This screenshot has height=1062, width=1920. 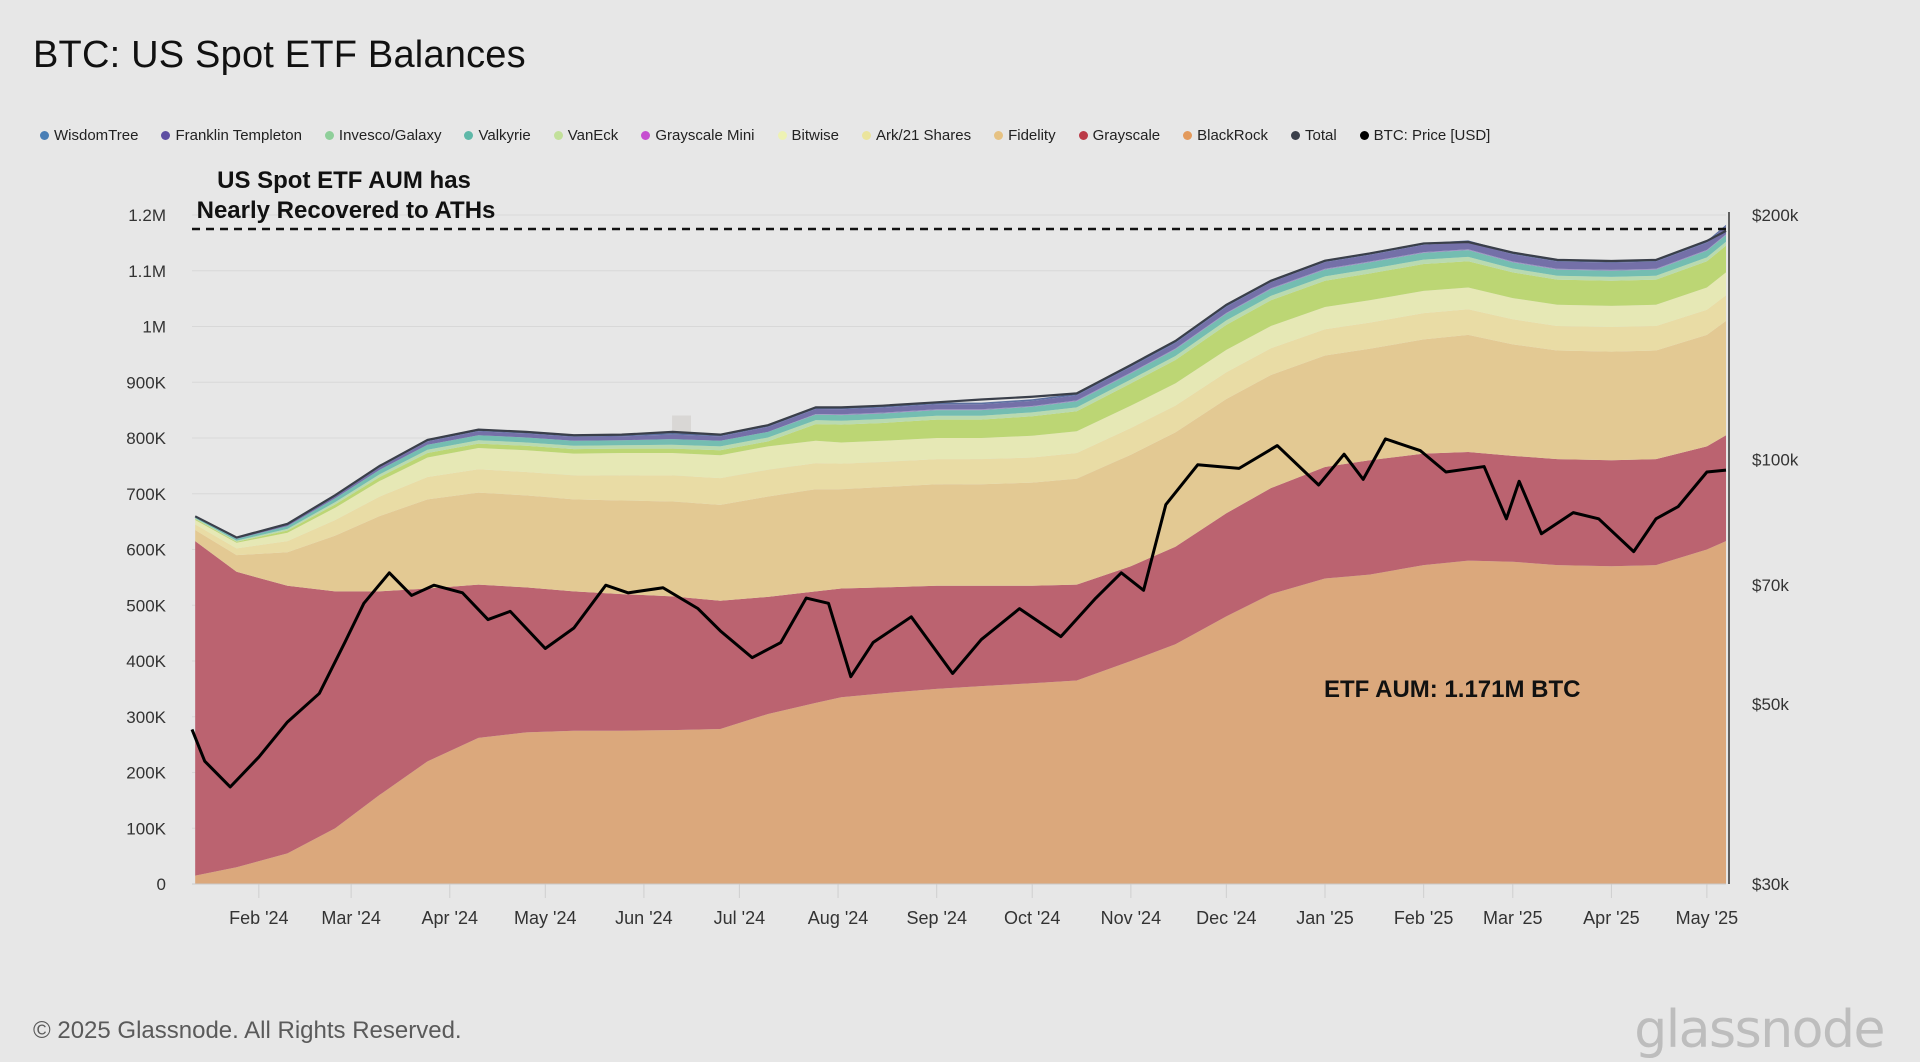 What do you see at coordinates (1126, 135) in the screenshot?
I see `legend-label: Grayscale` at bounding box center [1126, 135].